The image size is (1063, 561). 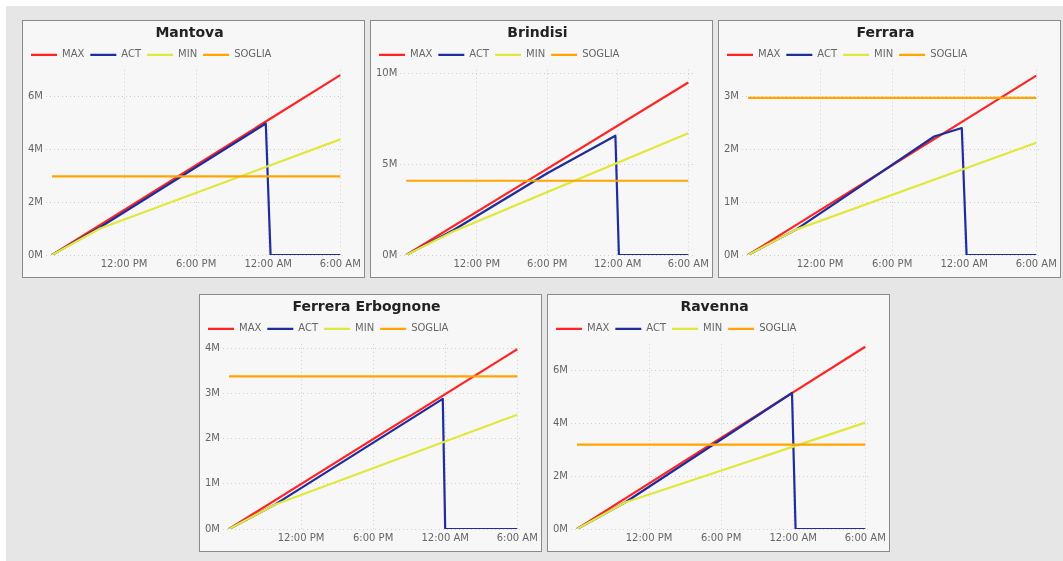 What do you see at coordinates (537, 32) in the screenshot?
I see `chart-title: Brindisi` at bounding box center [537, 32].